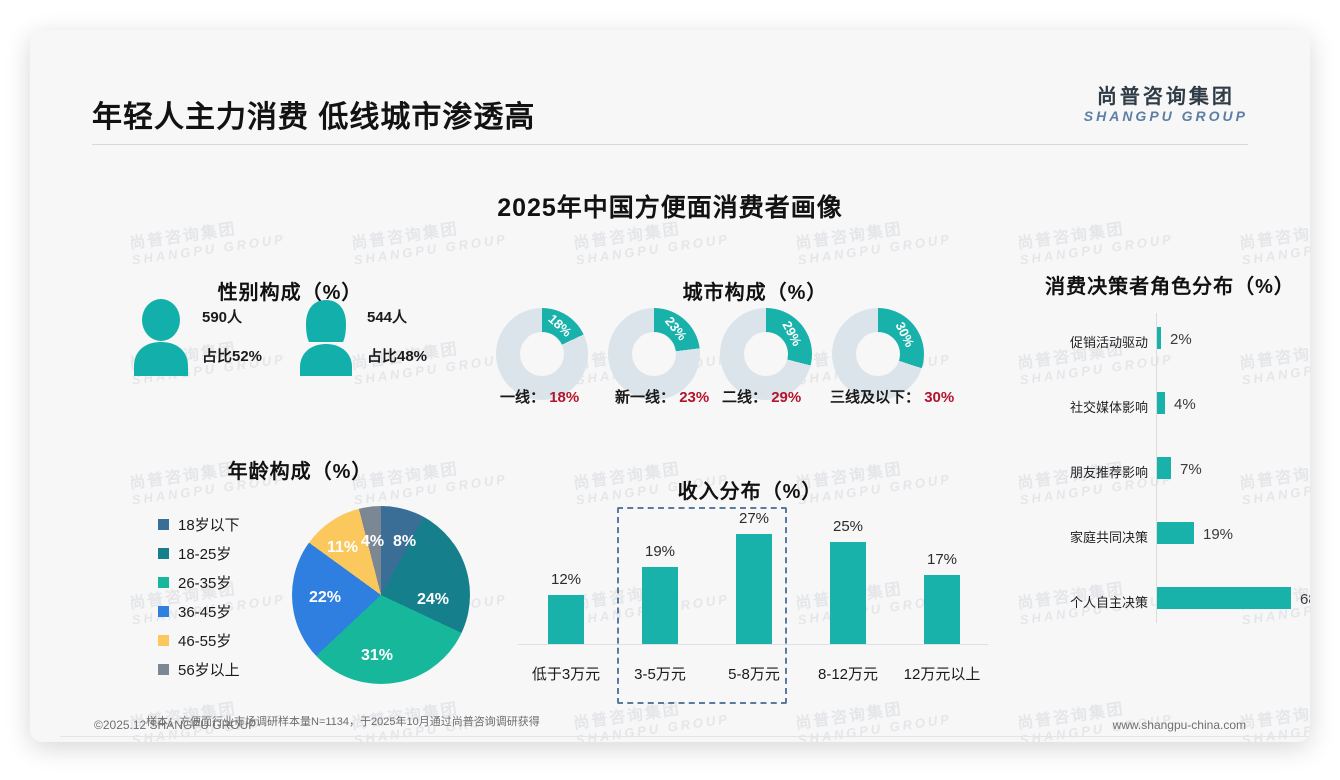 The width and height of the screenshot is (1340, 780). What do you see at coordinates (670, 144) in the screenshot?
I see `header-divider` at bounding box center [670, 144].